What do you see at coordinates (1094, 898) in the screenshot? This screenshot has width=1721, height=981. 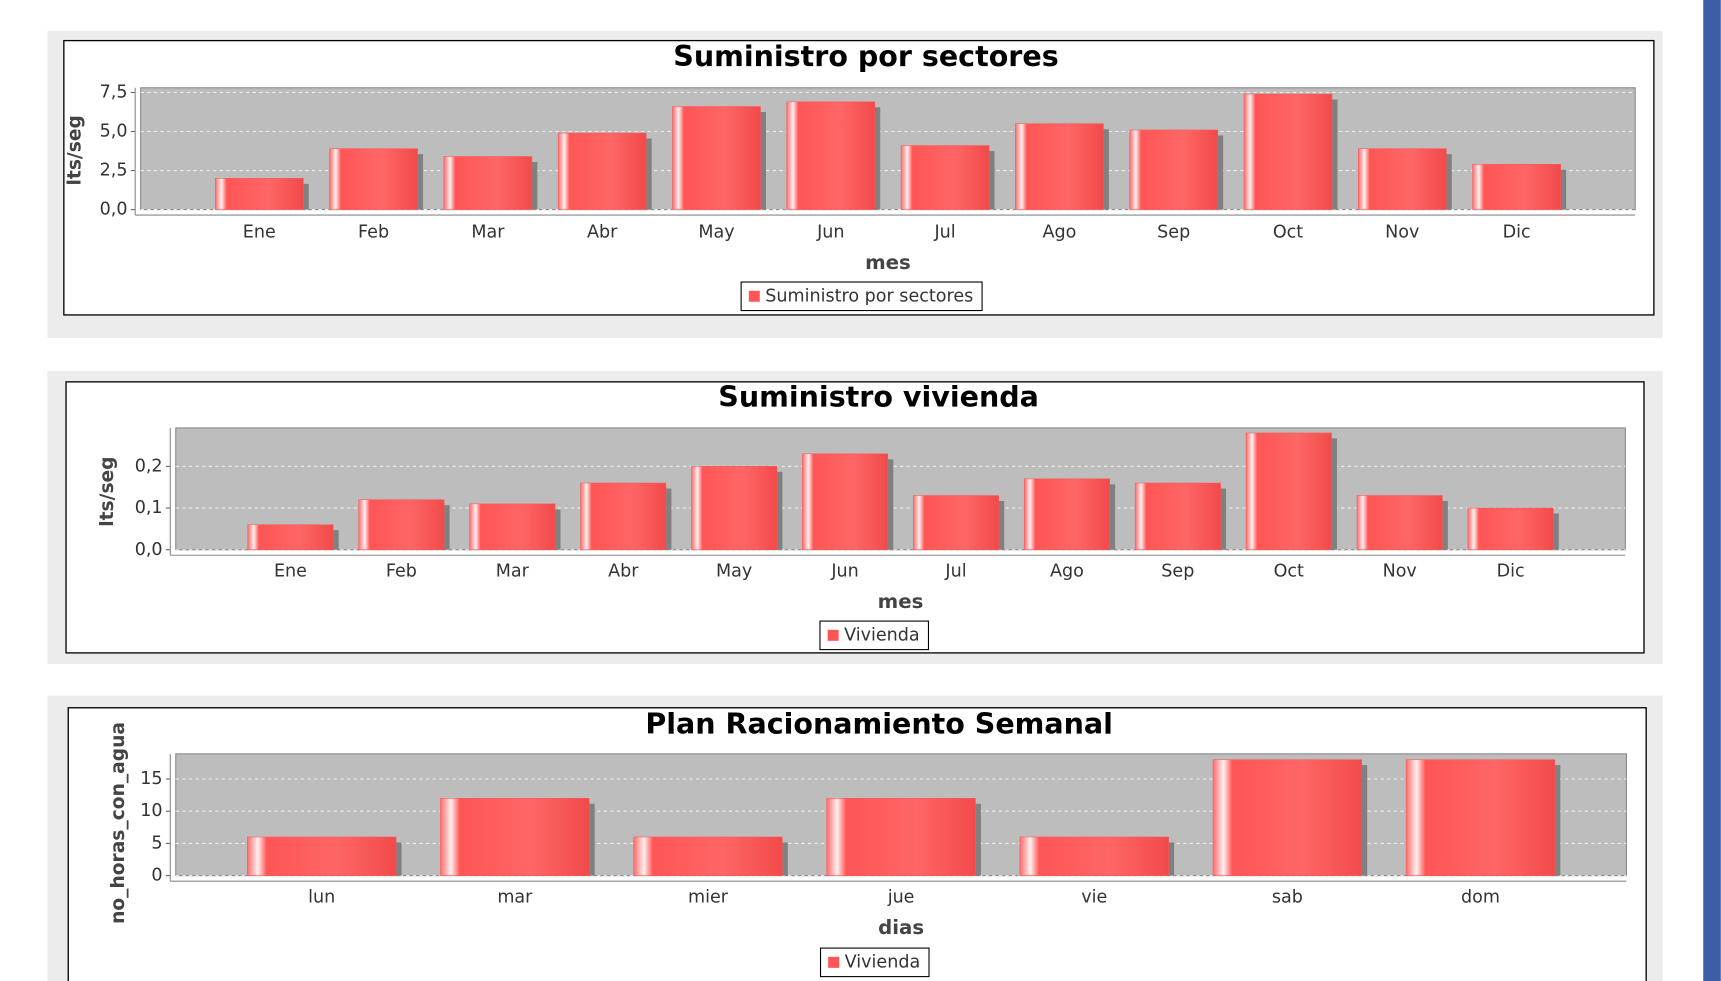 I see `x-tick-label: vie` at bounding box center [1094, 898].